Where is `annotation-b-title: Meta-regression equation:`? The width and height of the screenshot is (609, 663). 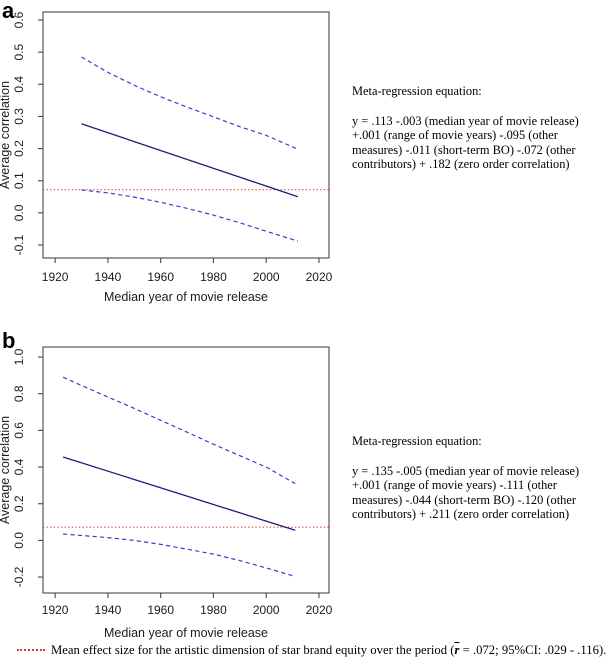 annotation-b-title: Meta-regression equation: is located at coordinates (417, 441).